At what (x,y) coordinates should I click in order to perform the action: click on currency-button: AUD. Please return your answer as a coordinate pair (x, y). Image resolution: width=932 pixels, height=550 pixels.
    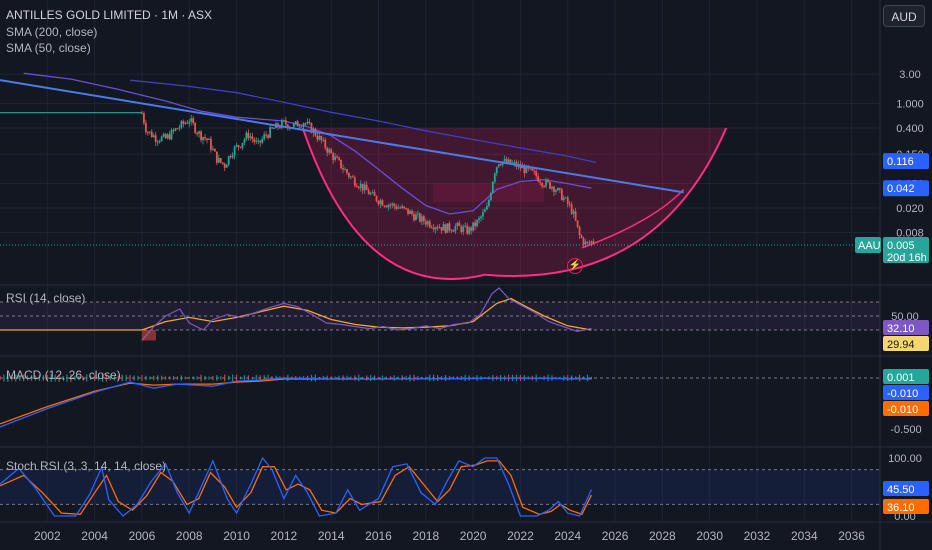
    Looking at the image, I should click on (904, 16).